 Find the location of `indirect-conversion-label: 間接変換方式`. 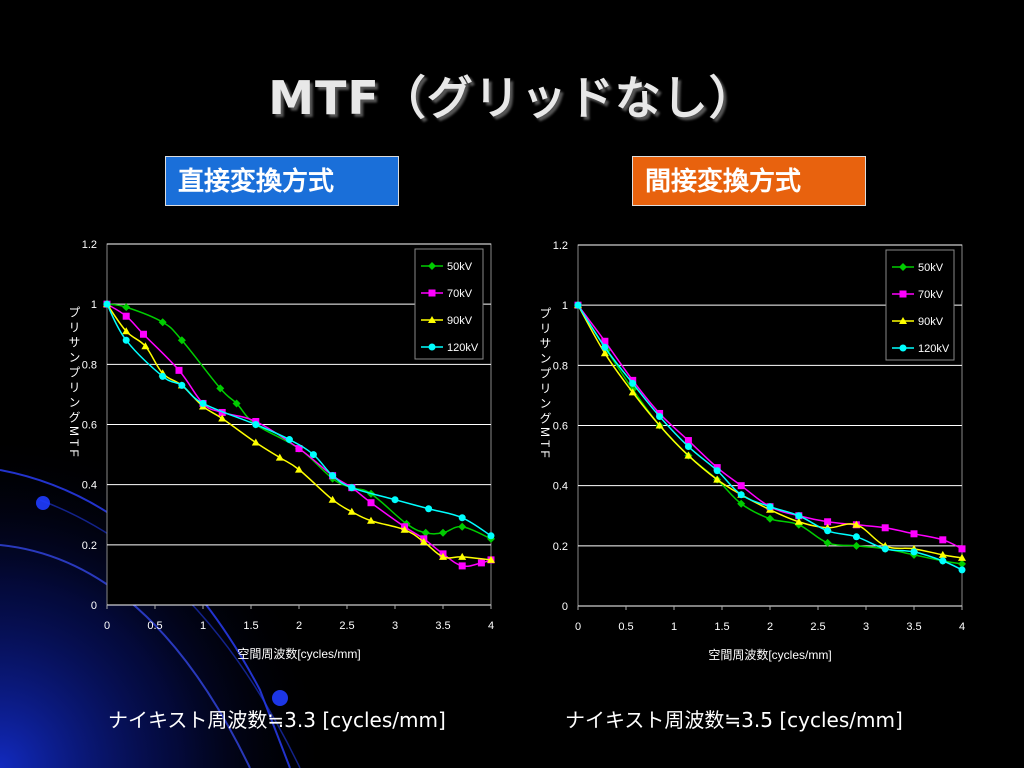

indirect-conversion-label: 間接変換方式 is located at coordinates (749, 181).